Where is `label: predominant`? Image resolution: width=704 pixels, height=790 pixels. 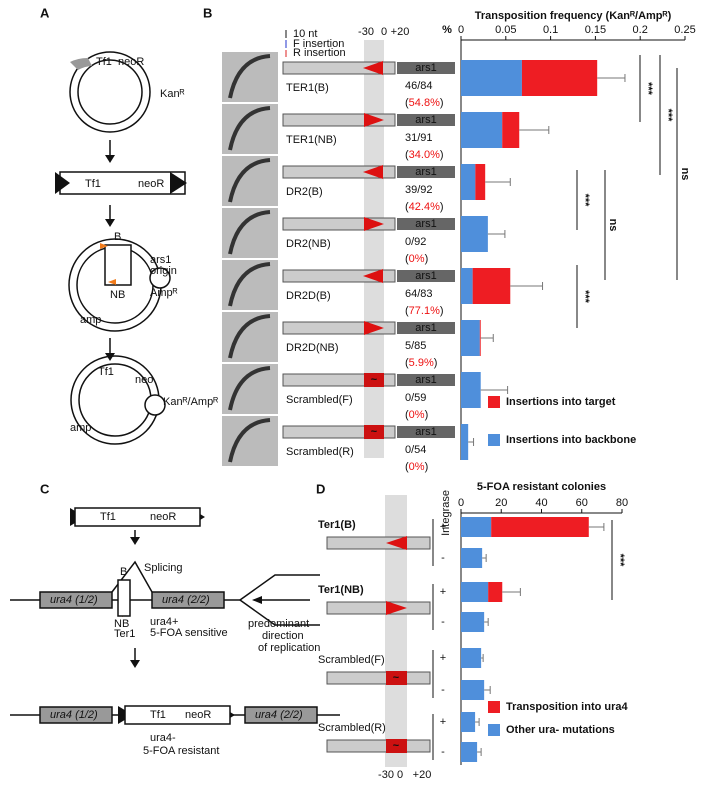
label: predominant is located at coordinates (278, 624).